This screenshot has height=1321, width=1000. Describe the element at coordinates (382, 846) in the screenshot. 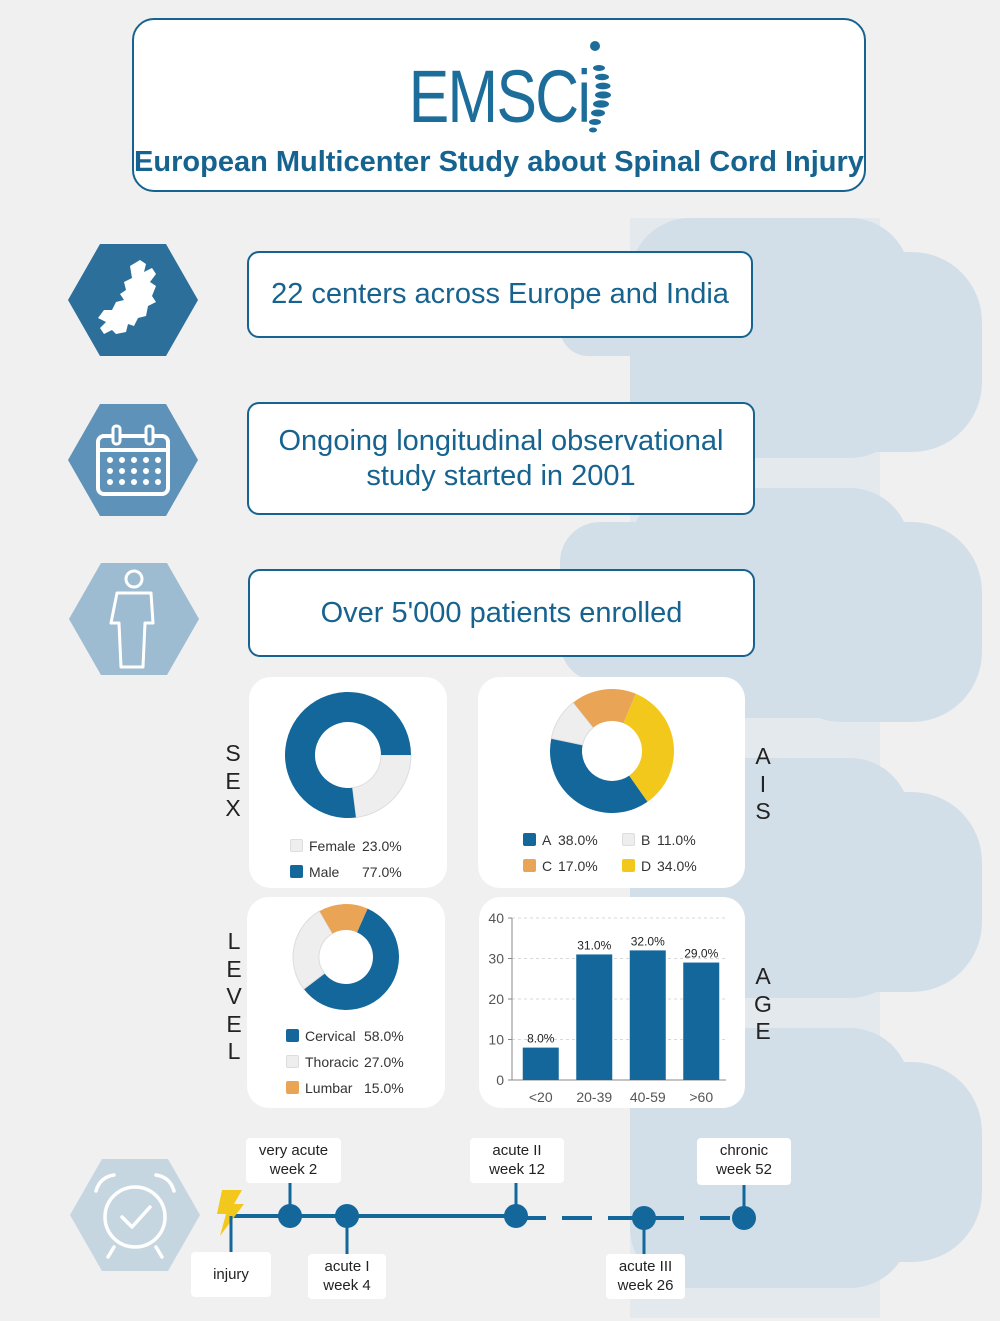

I see `legend-value: 23.0%` at that location.